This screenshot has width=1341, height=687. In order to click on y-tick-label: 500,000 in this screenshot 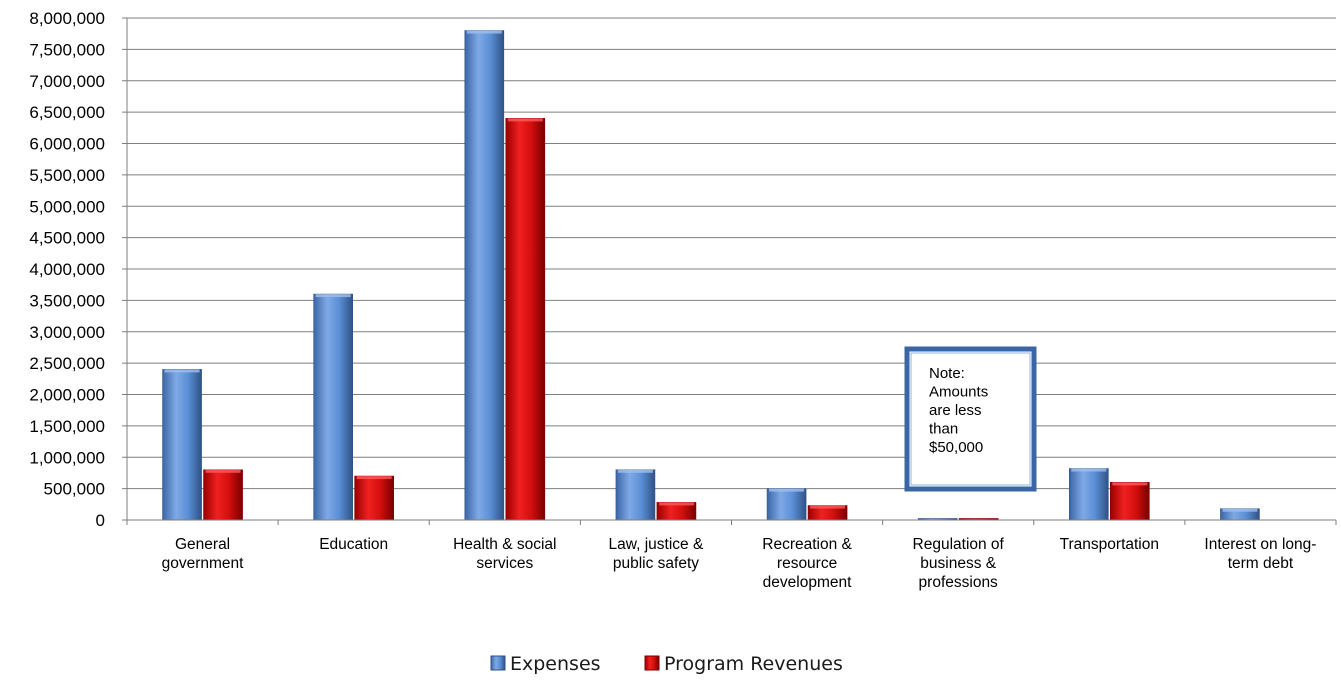, I will do `click(74, 489)`.